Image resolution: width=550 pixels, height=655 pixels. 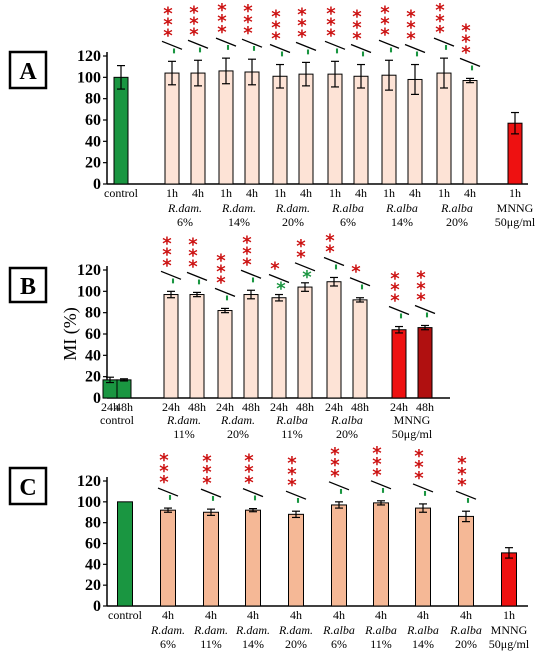 What do you see at coordinates (239, 222) in the screenshot?
I see `x-dose-label: 14%` at bounding box center [239, 222].